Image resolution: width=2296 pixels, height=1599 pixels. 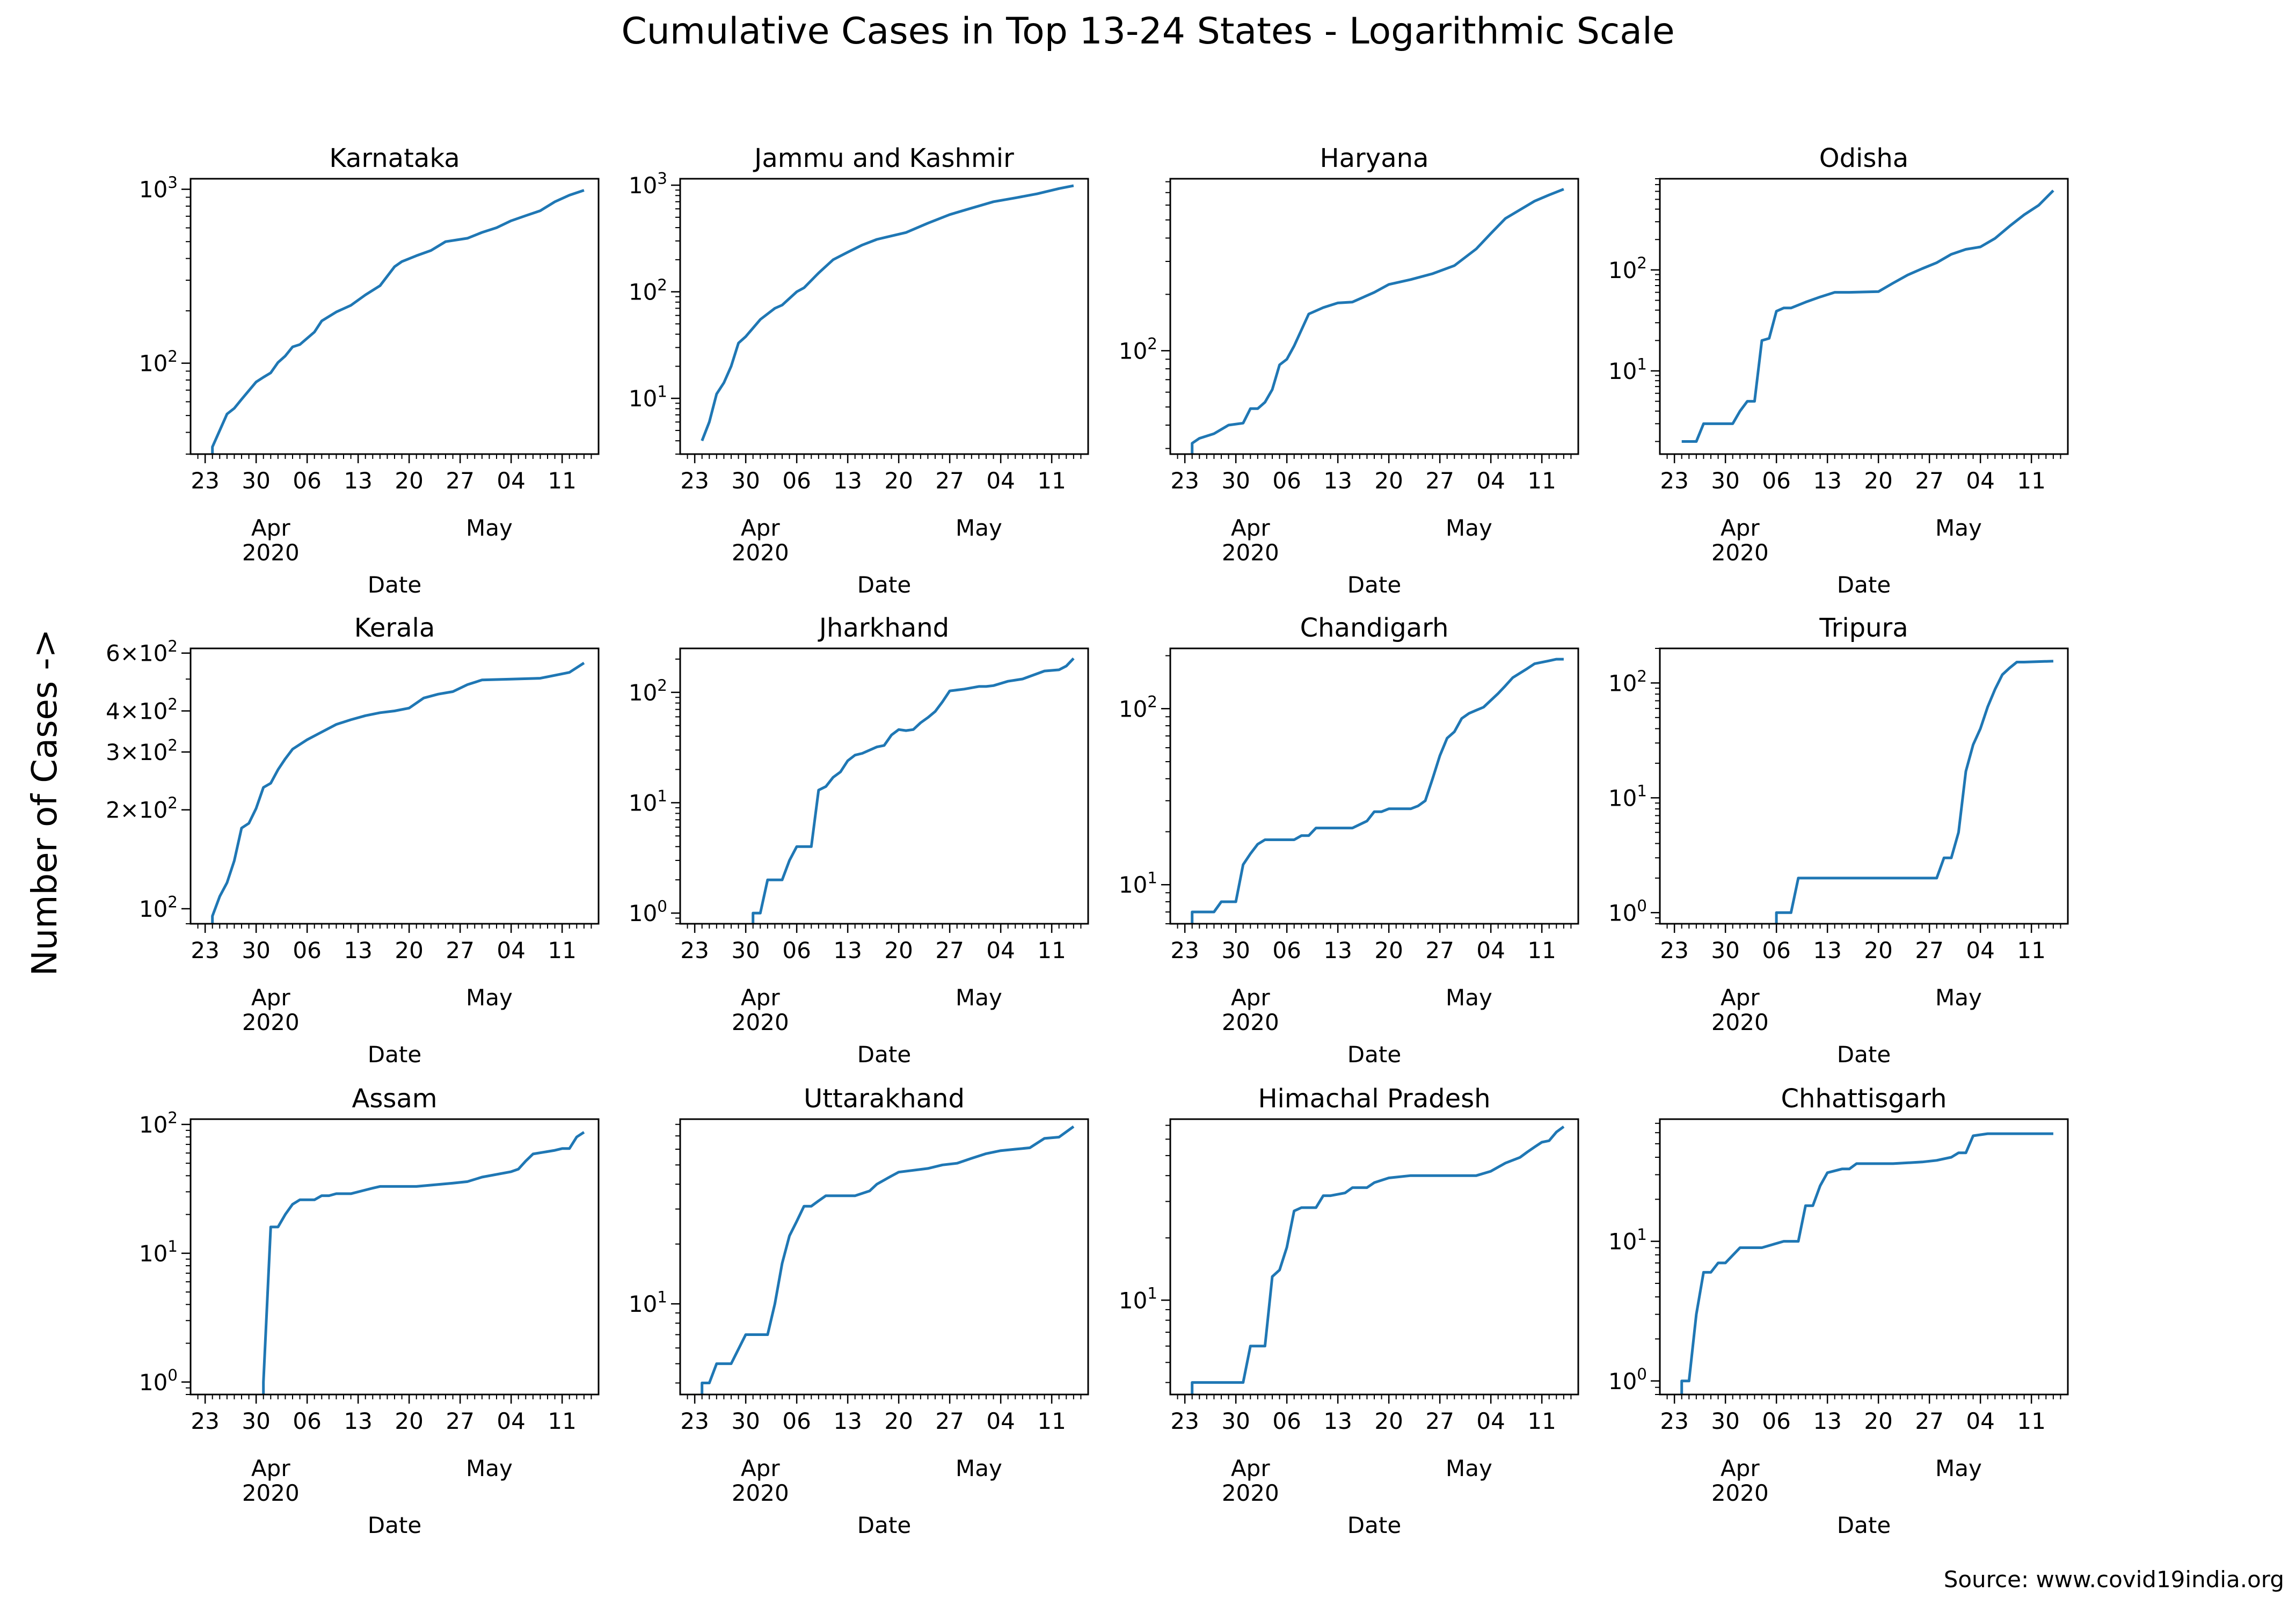 What do you see at coordinates (394, 628) in the screenshot?
I see `subplot-title: Kerala` at bounding box center [394, 628].